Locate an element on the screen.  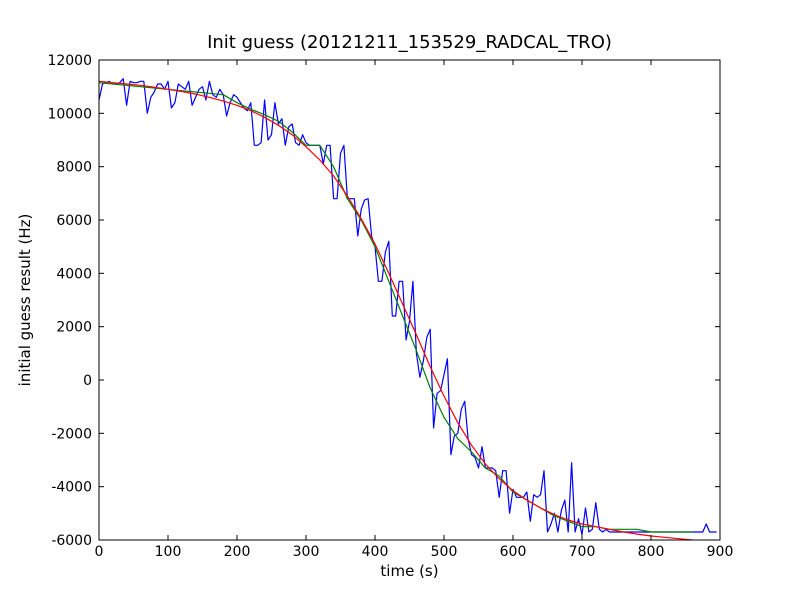
y-tick-label: 4000 is located at coordinates (74, 274).